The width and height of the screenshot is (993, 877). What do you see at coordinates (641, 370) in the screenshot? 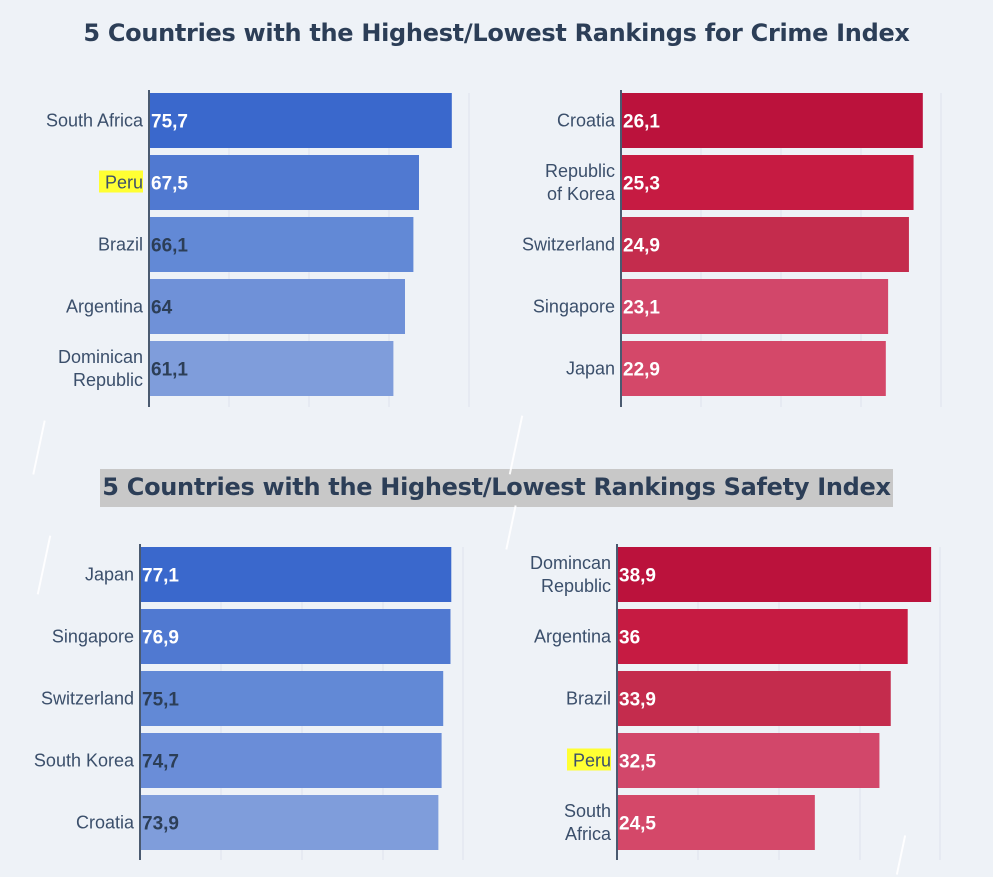
I see `data-label: 22,9` at bounding box center [641, 370].